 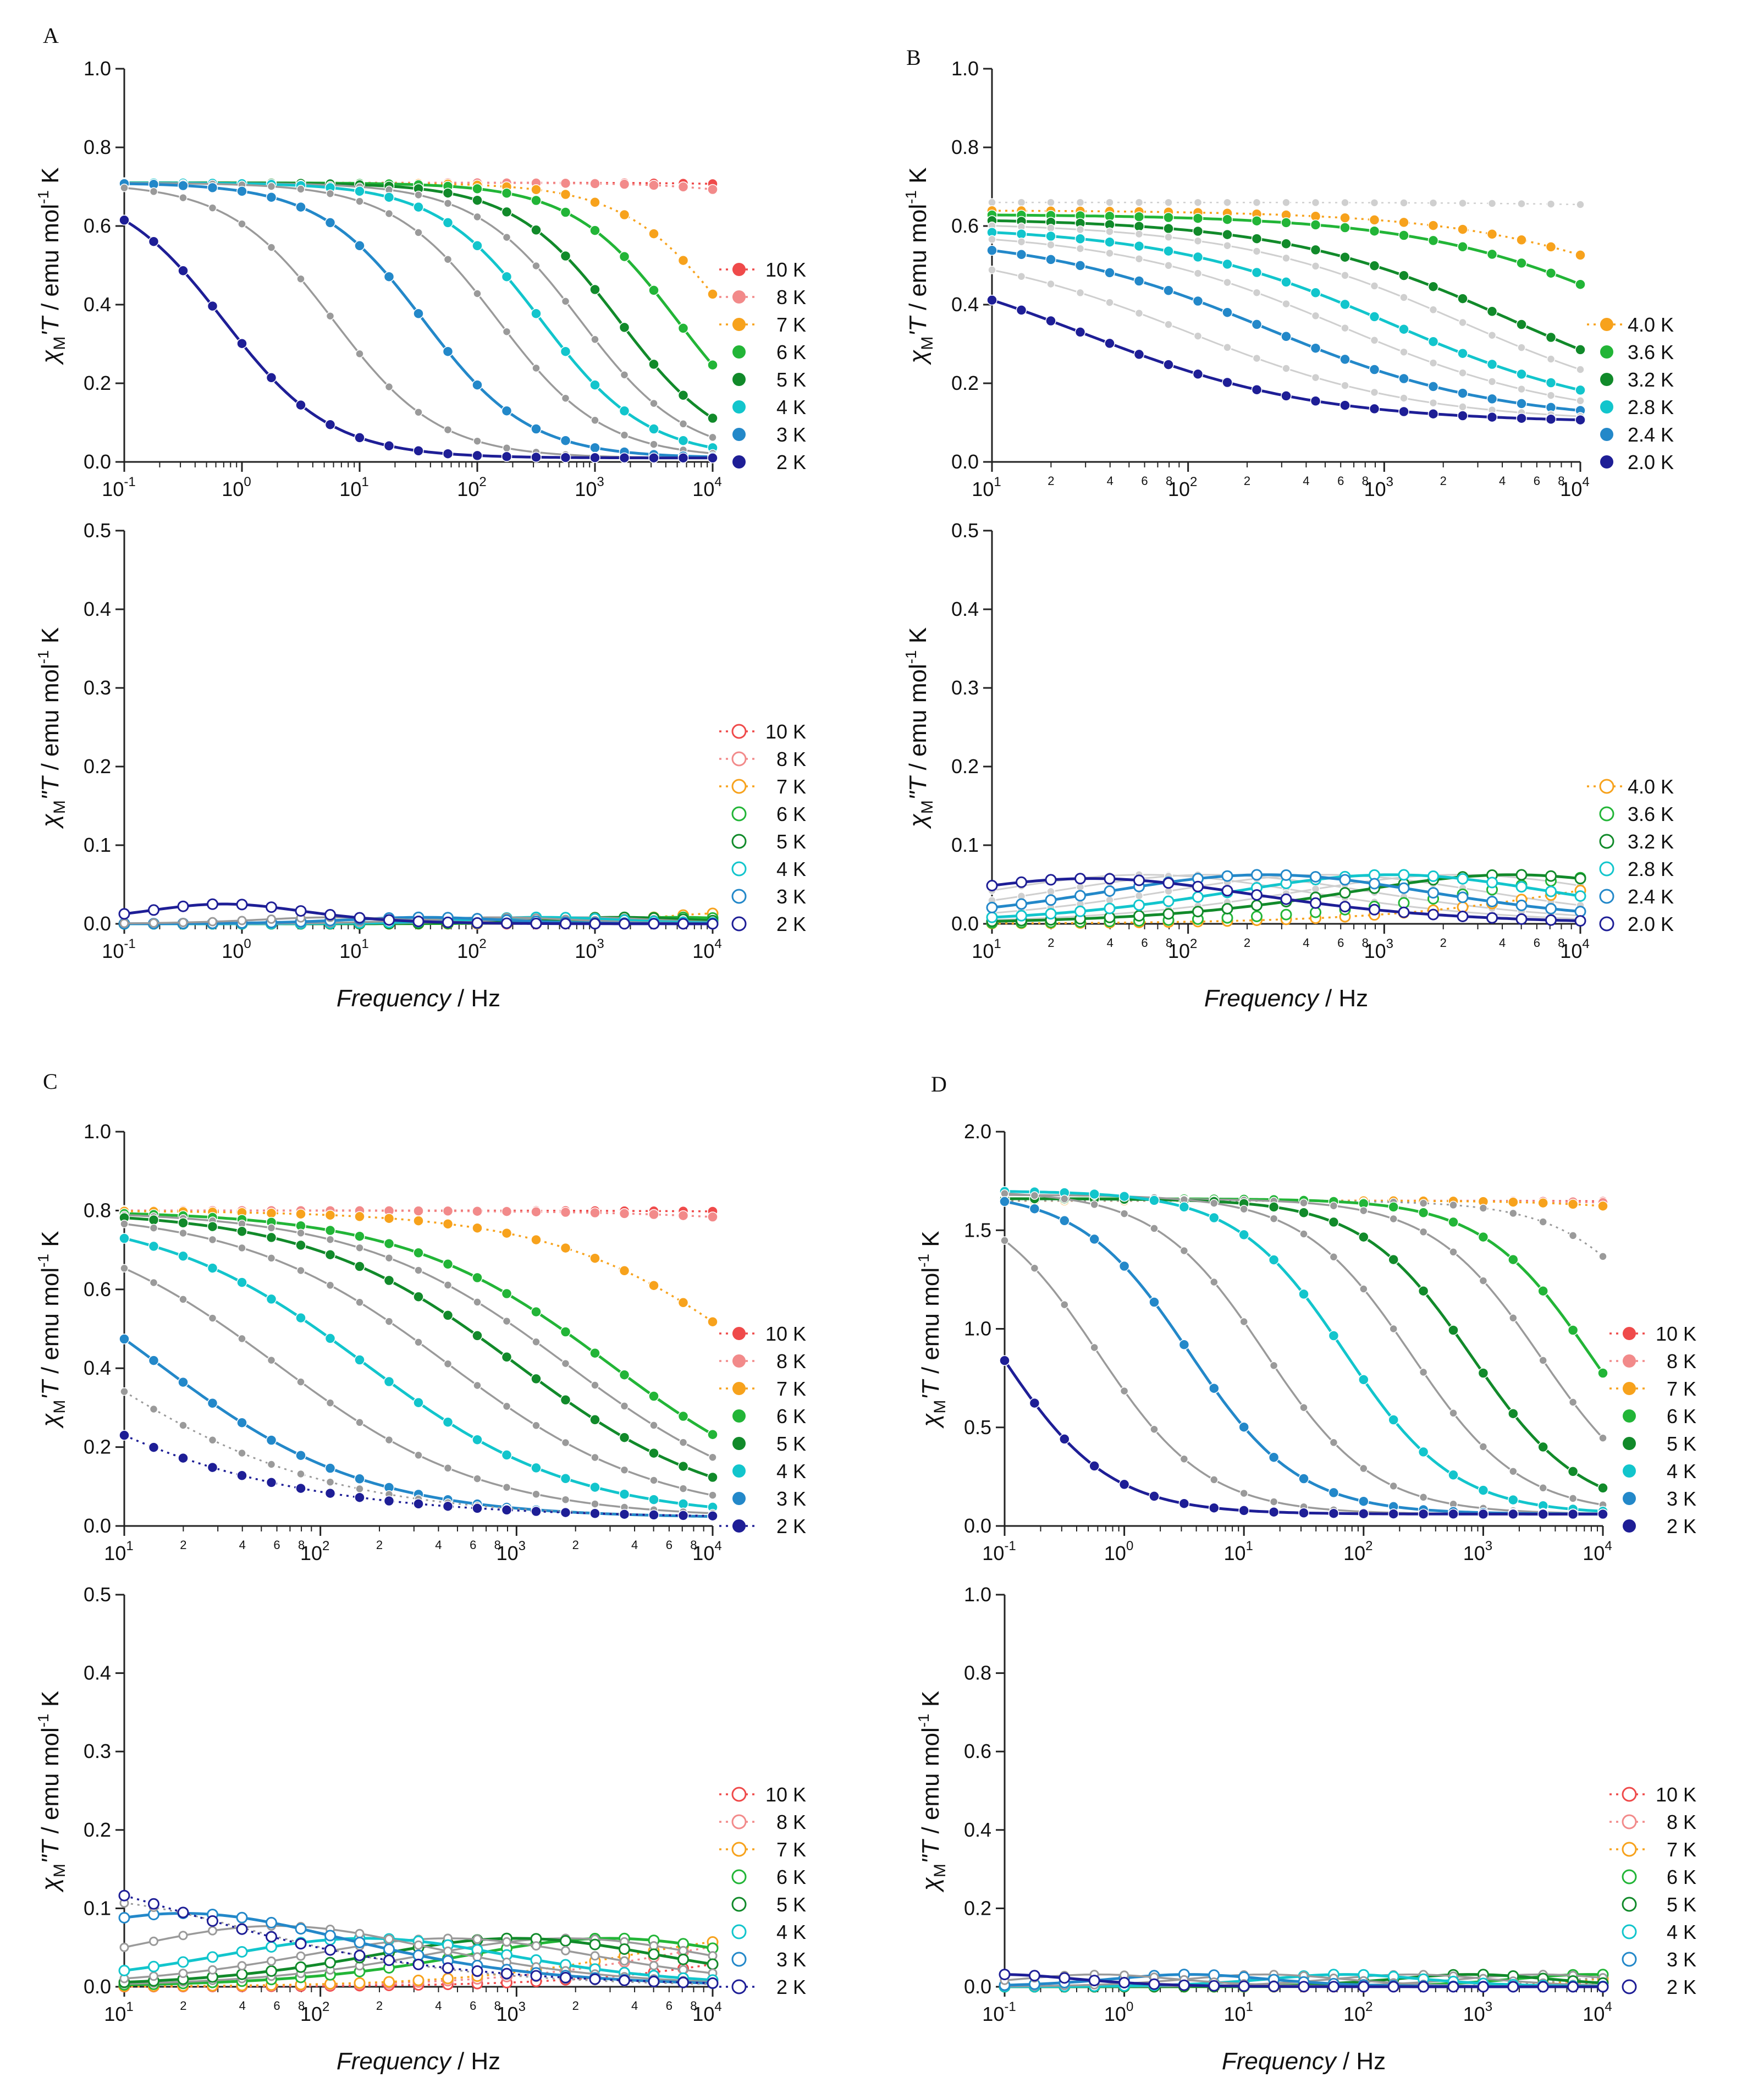 What do you see at coordinates (768, 897) in the screenshot?
I see `legend-item: 3 K` at bounding box center [768, 897].